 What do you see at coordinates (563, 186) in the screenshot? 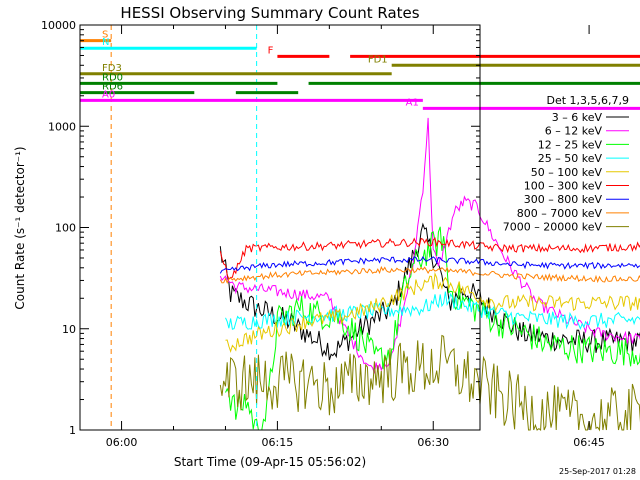
I see `legend-label-6: 100 – 300 keV` at bounding box center [563, 186].